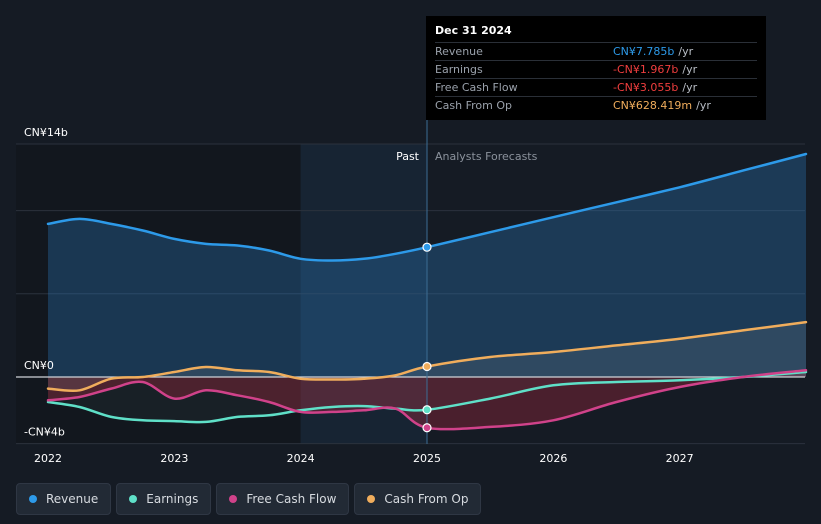  I want to click on tooltip-row-earnings: Earnings -CN¥1.967b /yr, so click(596, 69).